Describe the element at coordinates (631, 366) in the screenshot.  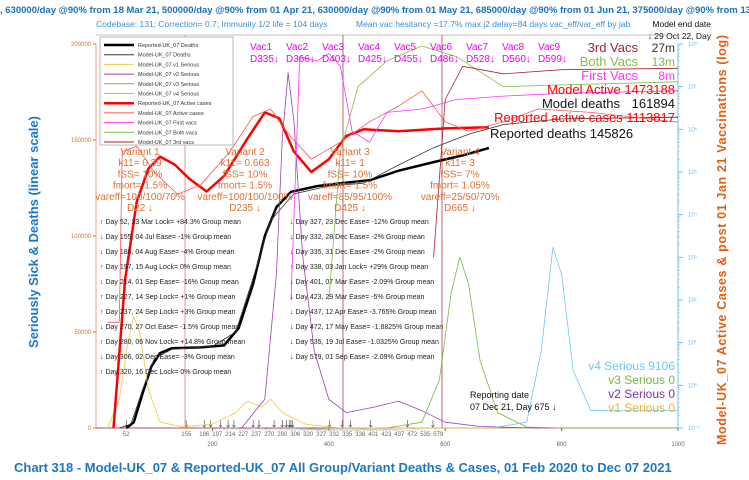
I see `label-v4: v4 Serious 9106` at that location.